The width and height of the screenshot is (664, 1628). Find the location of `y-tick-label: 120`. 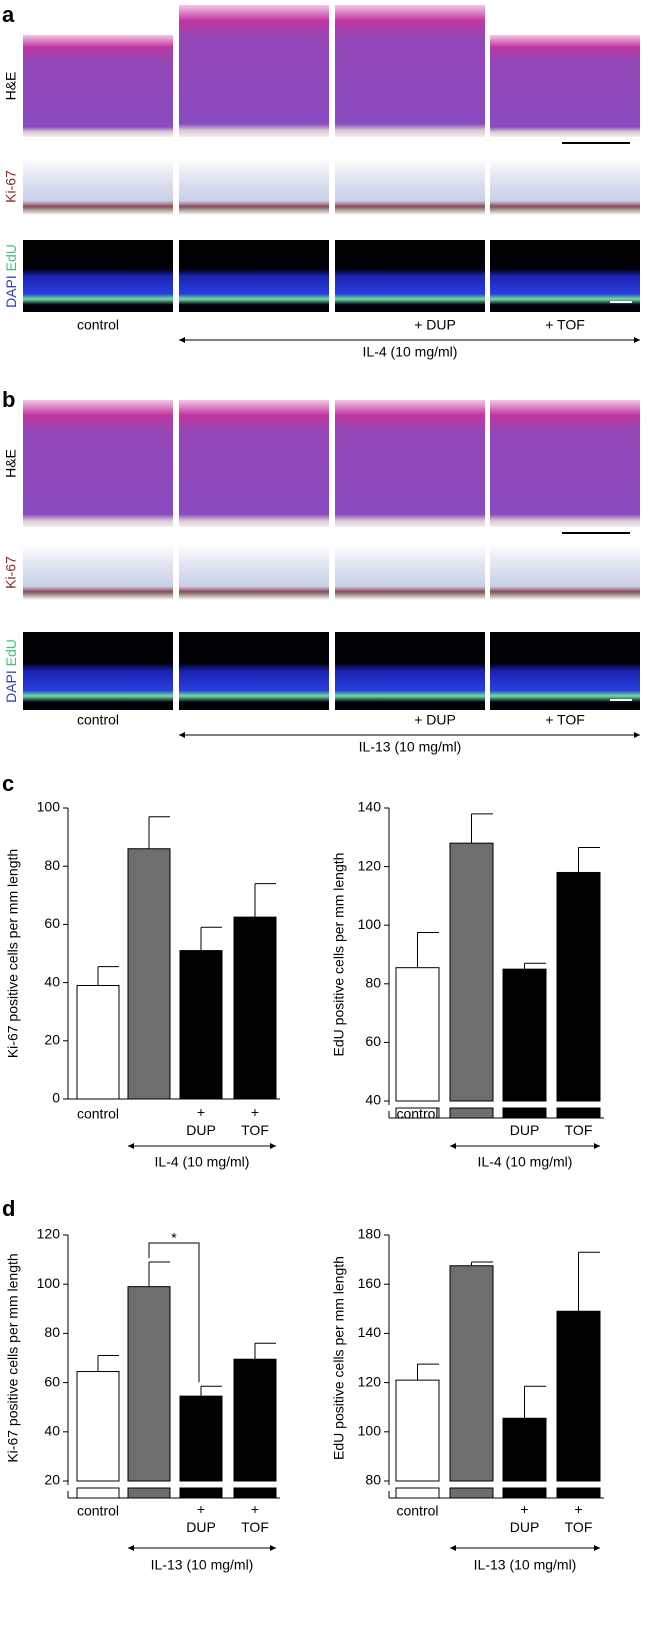

y-tick-label: 120 is located at coordinates (370, 1381).